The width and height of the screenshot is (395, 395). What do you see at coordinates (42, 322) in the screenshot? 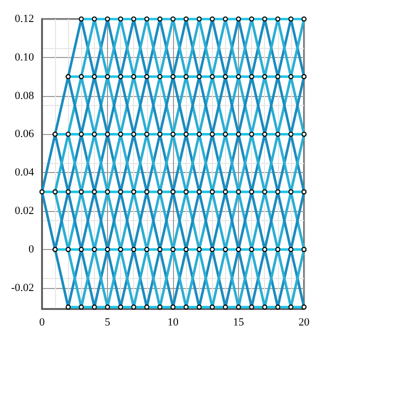
I see `x-tick-label: 0` at bounding box center [42, 322].